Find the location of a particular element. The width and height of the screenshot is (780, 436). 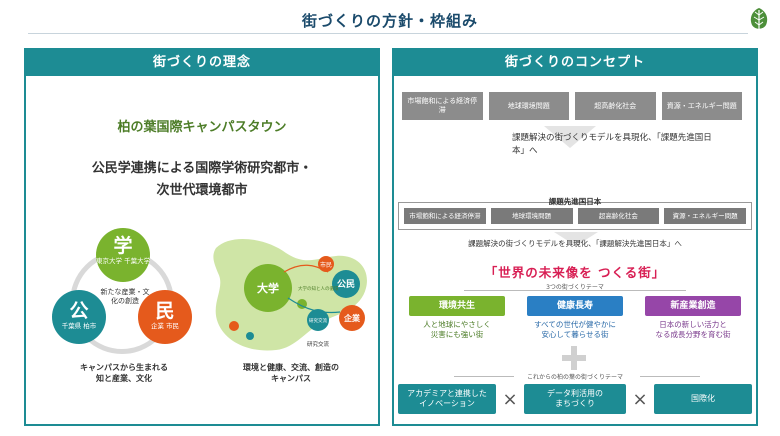

town-theme-row: アカデミアと連携した イノベーション × データ利活用の まちづくり × 国際化 is located at coordinates (575, 399).